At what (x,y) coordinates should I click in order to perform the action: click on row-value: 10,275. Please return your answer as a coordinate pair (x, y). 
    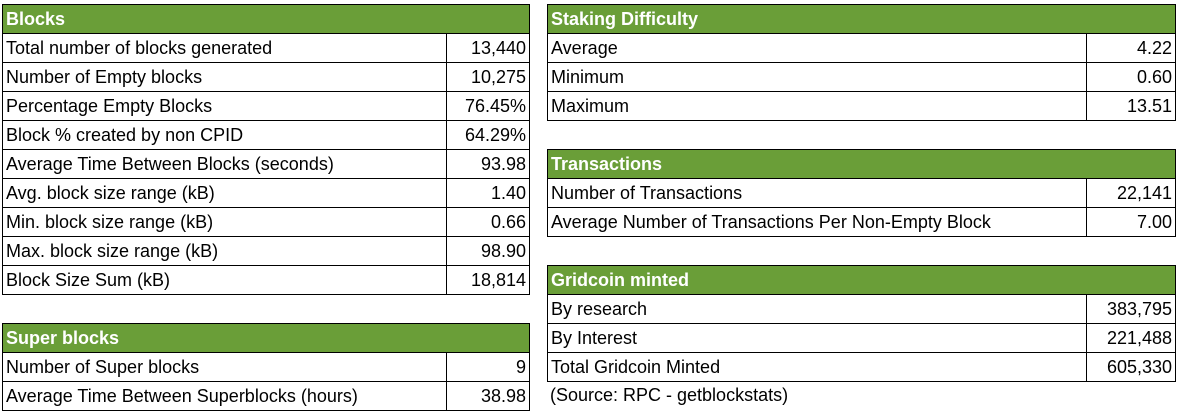
    Looking at the image, I should click on (488, 77).